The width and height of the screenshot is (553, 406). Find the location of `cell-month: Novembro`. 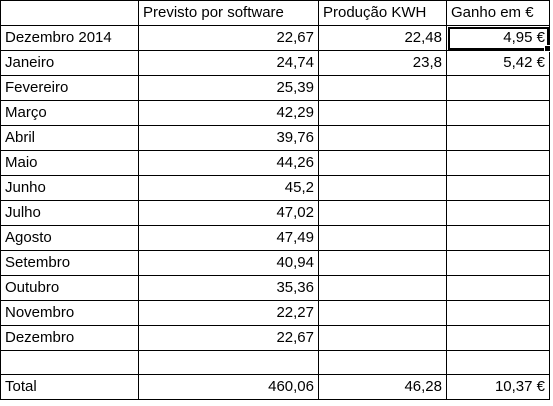

cell-month: Novembro is located at coordinates (69, 313).